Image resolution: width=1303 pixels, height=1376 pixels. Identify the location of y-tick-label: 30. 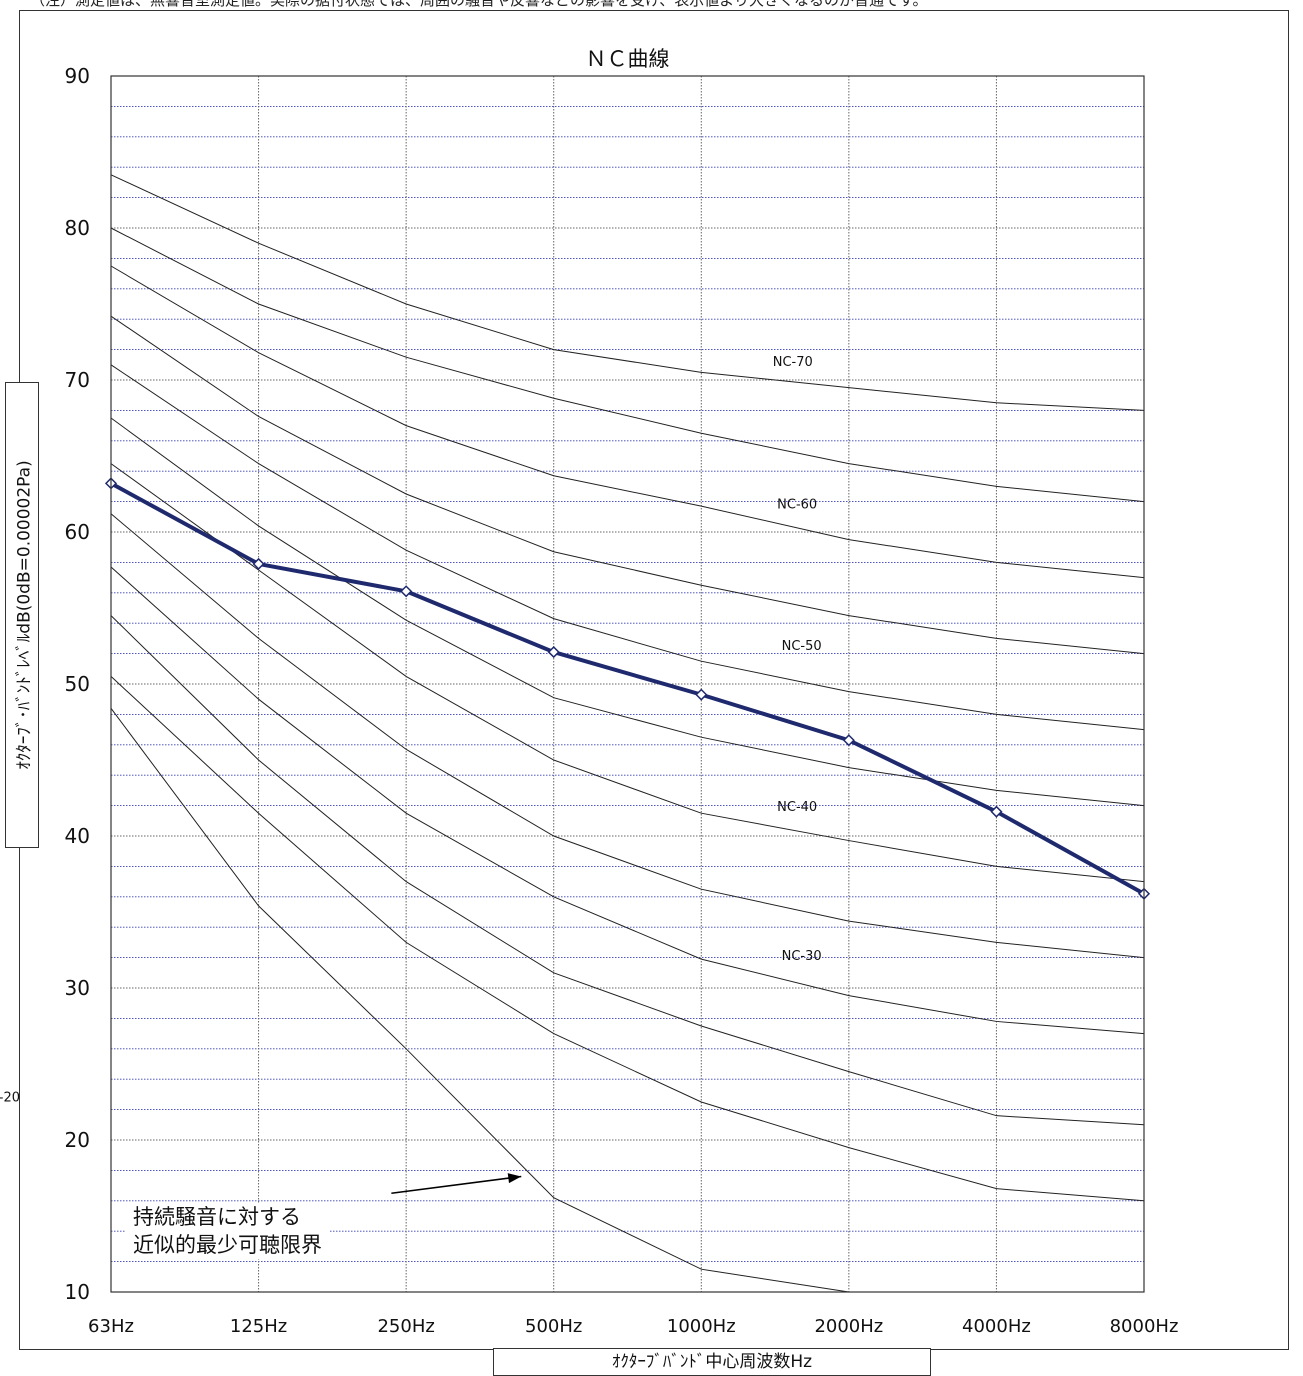
(77, 988).